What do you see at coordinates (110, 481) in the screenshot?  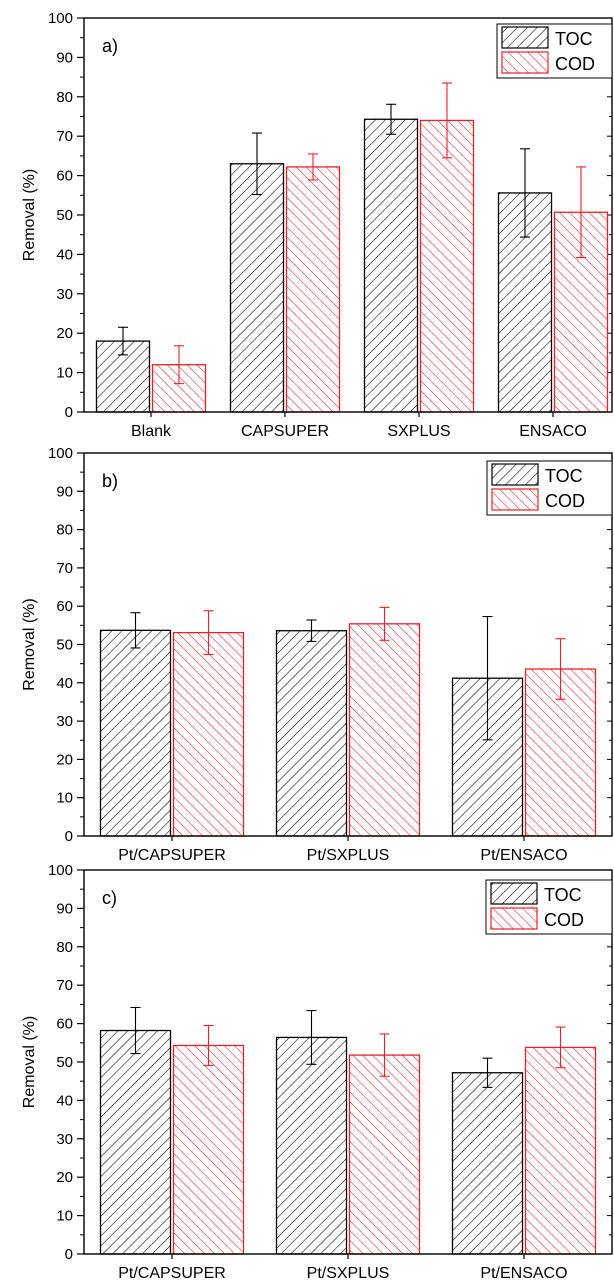 I see `panel-label: b)` at bounding box center [110, 481].